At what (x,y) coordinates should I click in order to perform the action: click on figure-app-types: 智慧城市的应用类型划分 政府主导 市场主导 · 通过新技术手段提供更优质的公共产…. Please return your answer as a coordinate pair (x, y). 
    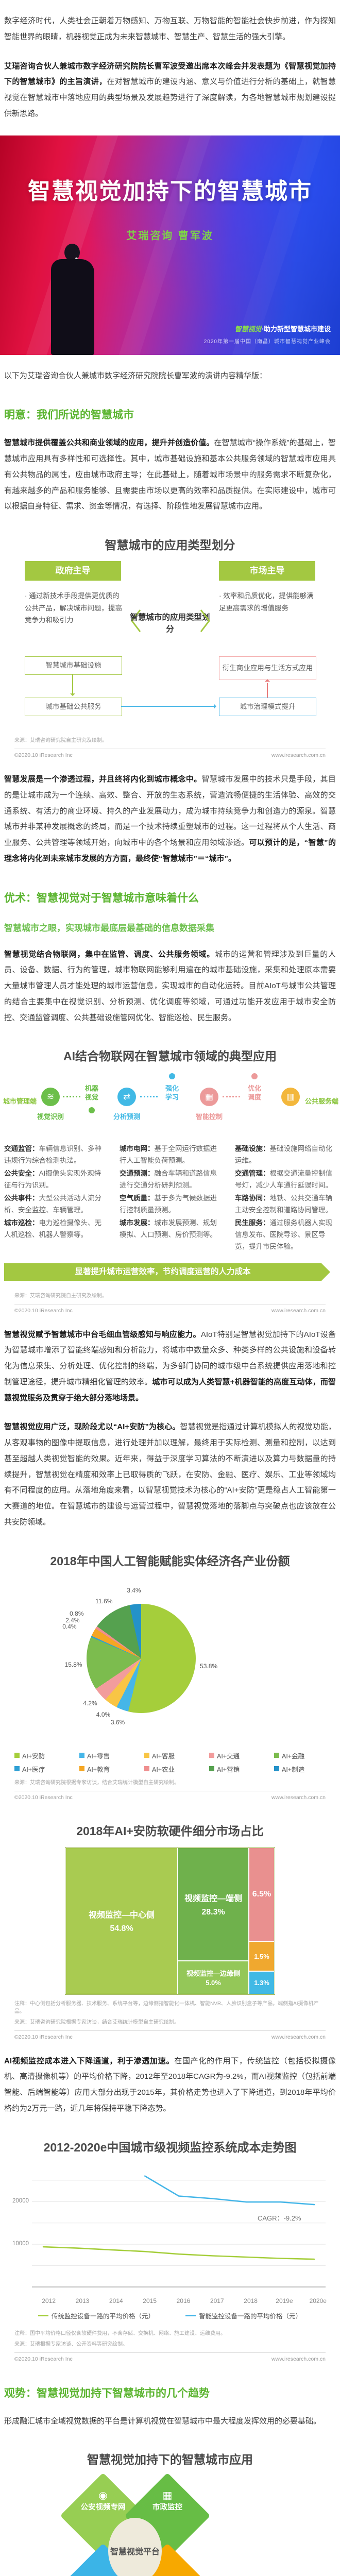
    Looking at the image, I should click on (170, 646).